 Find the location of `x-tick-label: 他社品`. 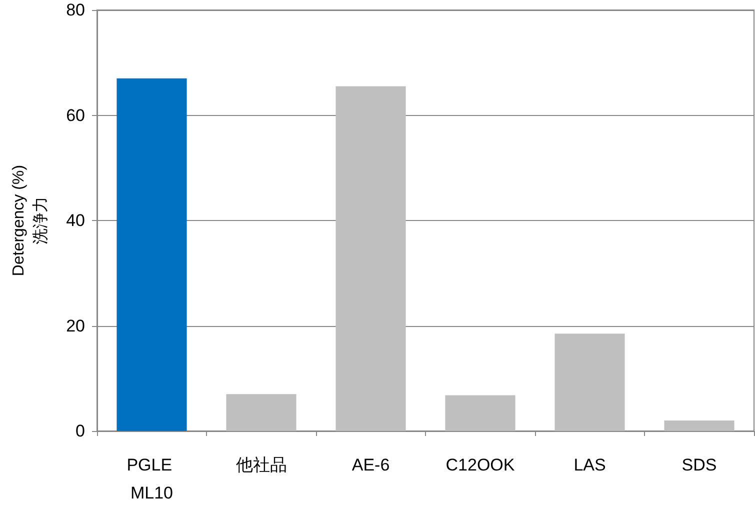

x-tick-label: 他社品 is located at coordinates (261, 465).